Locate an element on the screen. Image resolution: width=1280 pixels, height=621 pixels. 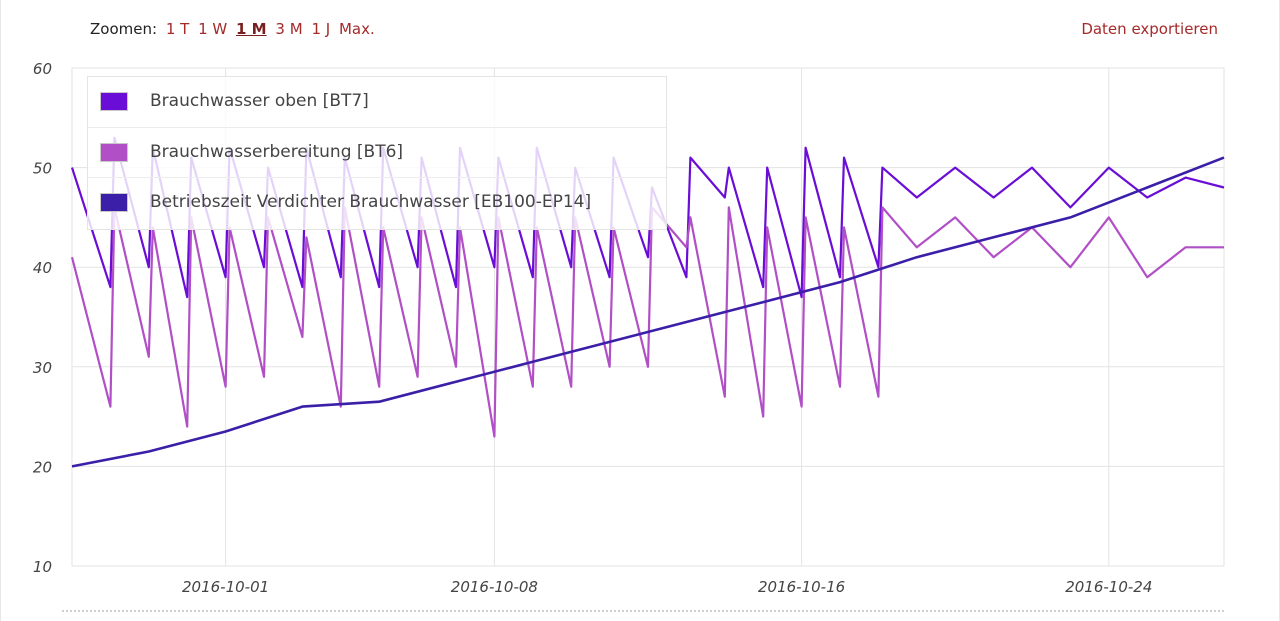
footer-divider is located at coordinates (643, 611).